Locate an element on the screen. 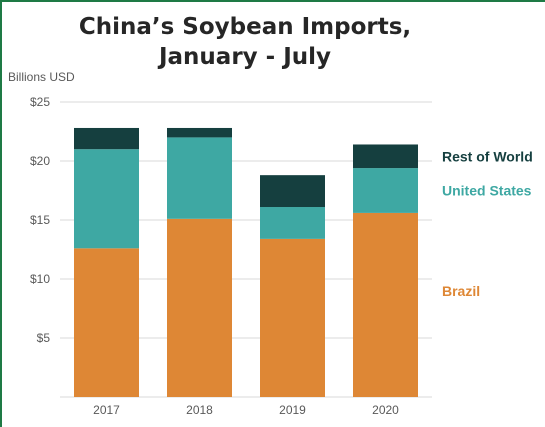  bar-united-states-2020 is located at coordinates (385, 190).